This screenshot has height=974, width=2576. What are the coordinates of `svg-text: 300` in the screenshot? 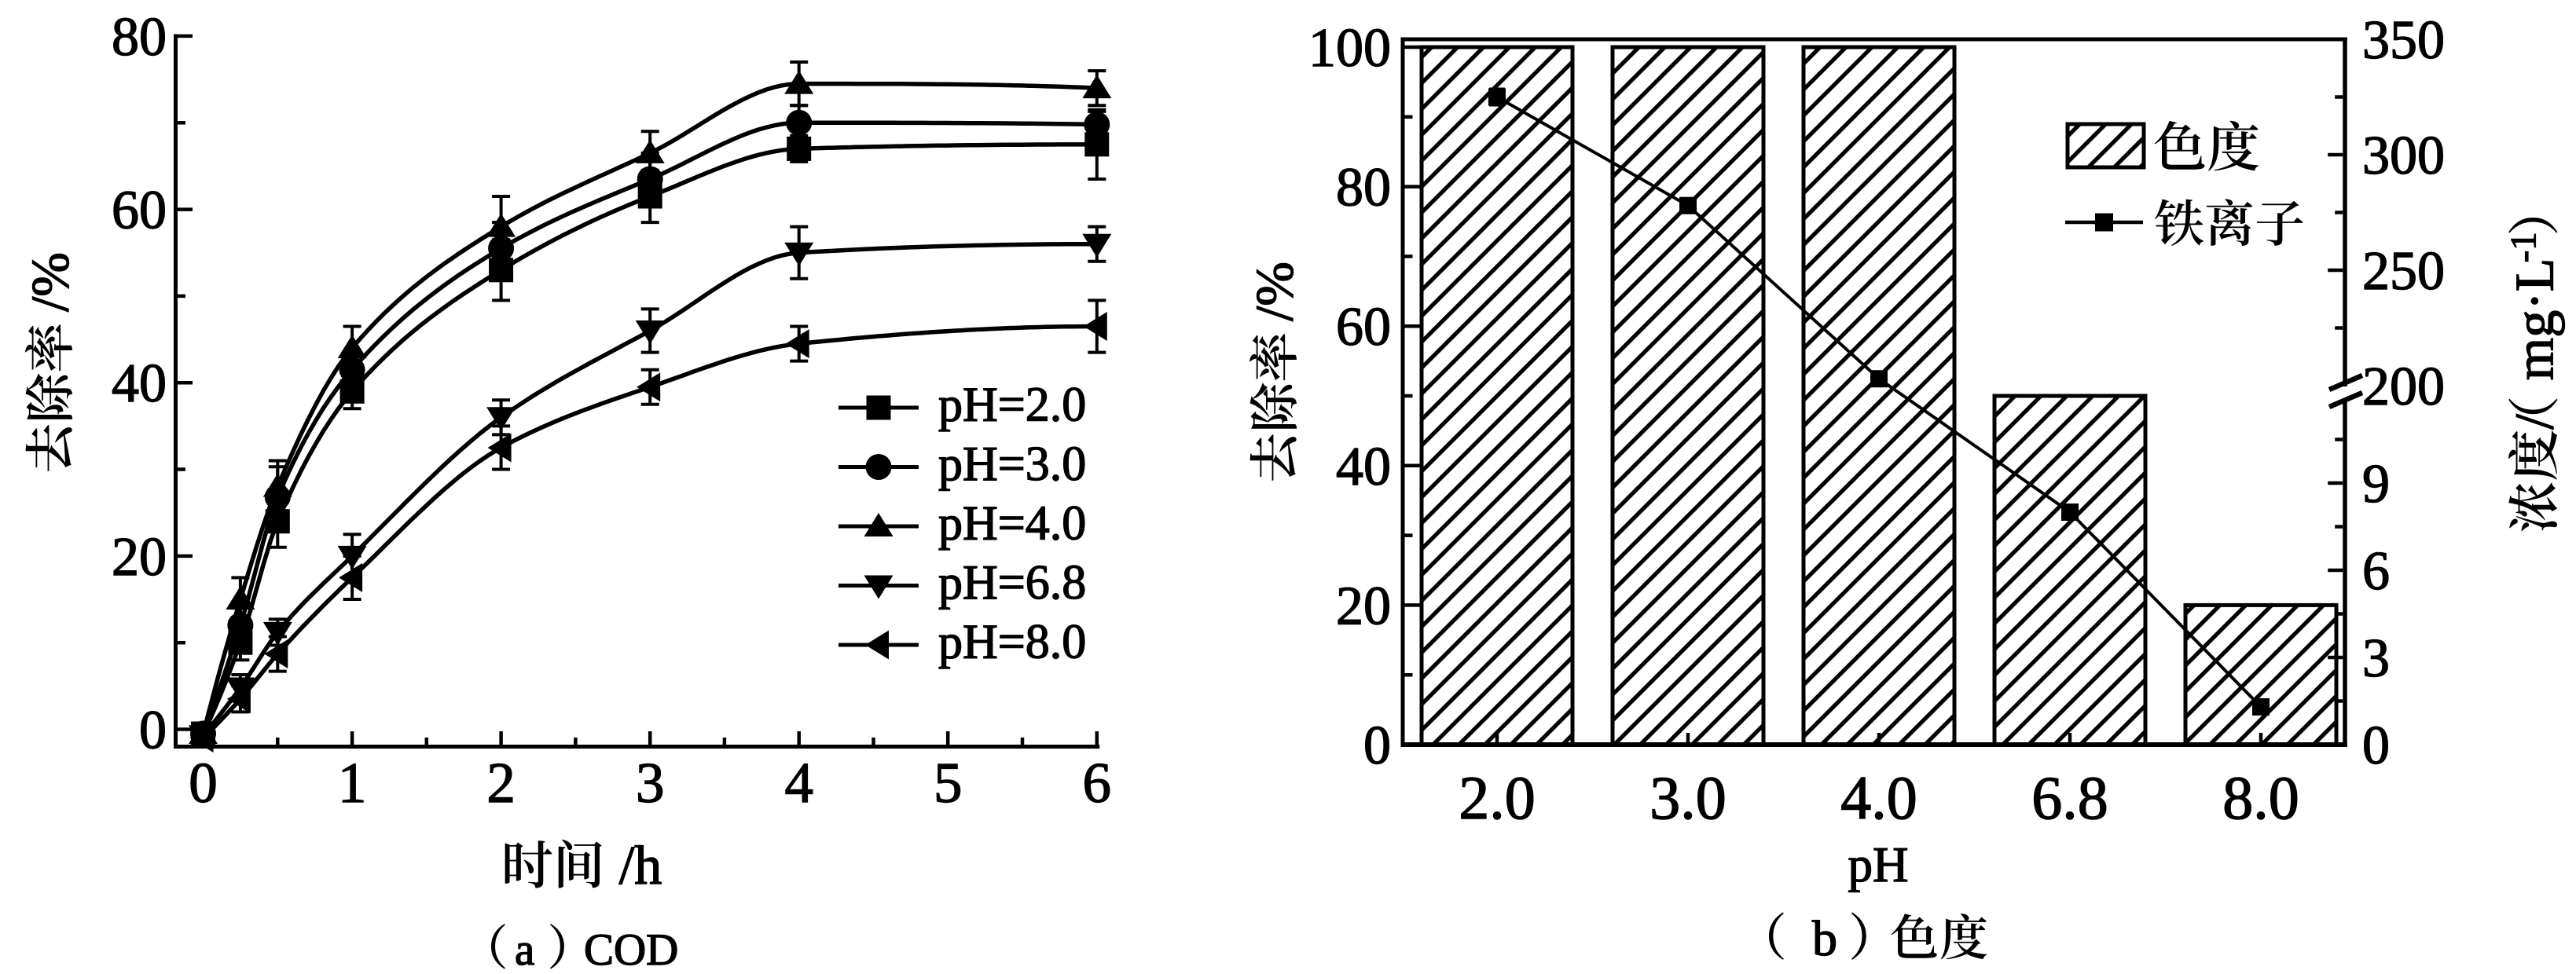 It's located at (2403, 156).